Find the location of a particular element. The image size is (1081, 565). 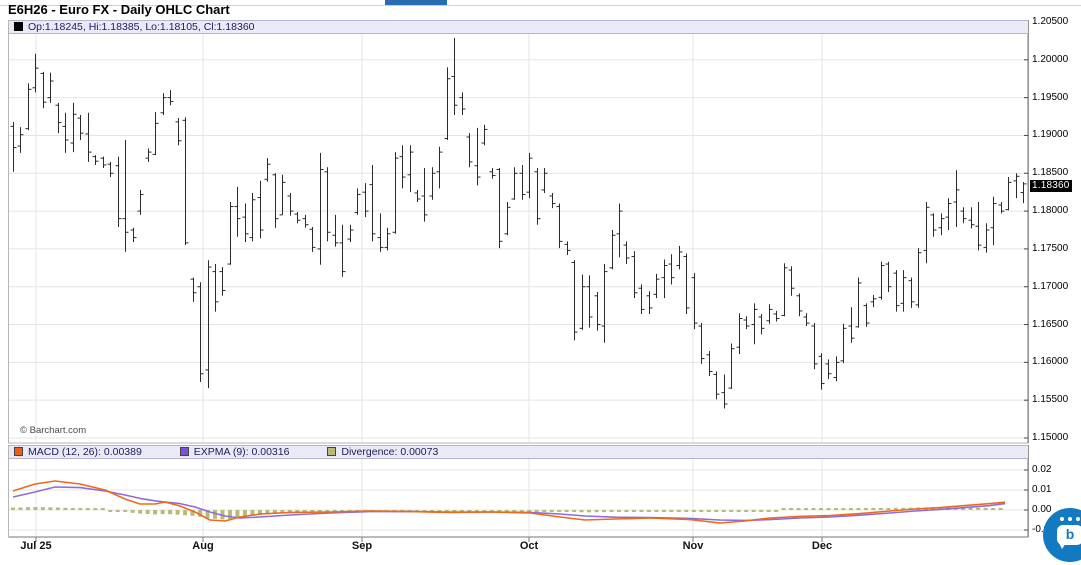

divergence-swatch is located at coordinates (332, 451).